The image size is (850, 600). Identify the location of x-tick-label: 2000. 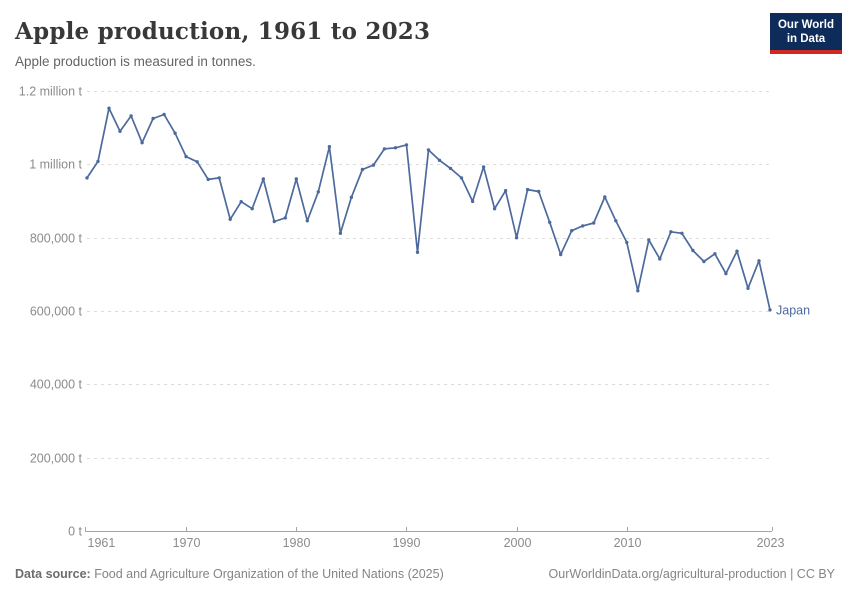
(518, 543).